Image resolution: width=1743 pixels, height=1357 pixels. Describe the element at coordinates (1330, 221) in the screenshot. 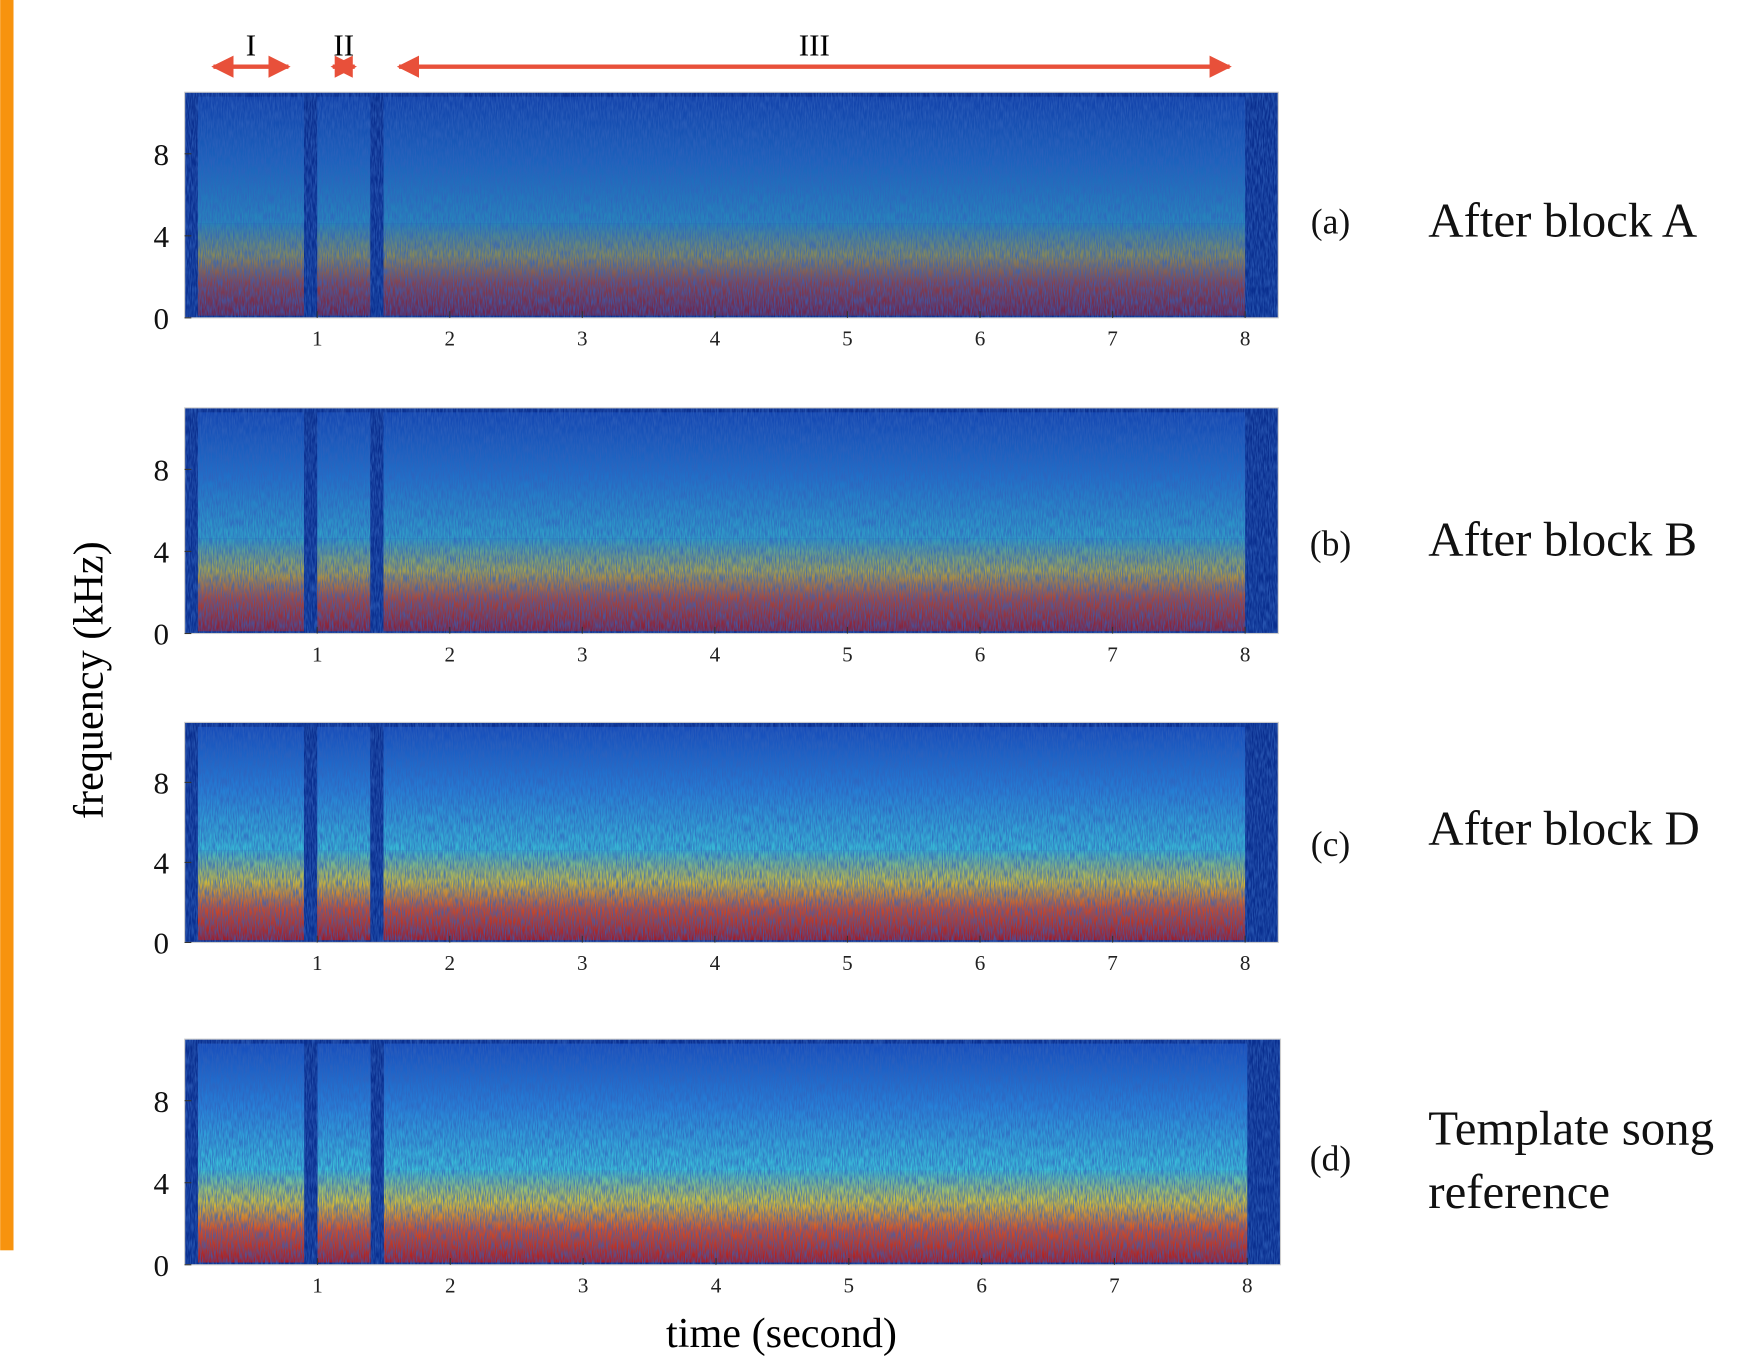

I see `panel-label: (a)` at that location.